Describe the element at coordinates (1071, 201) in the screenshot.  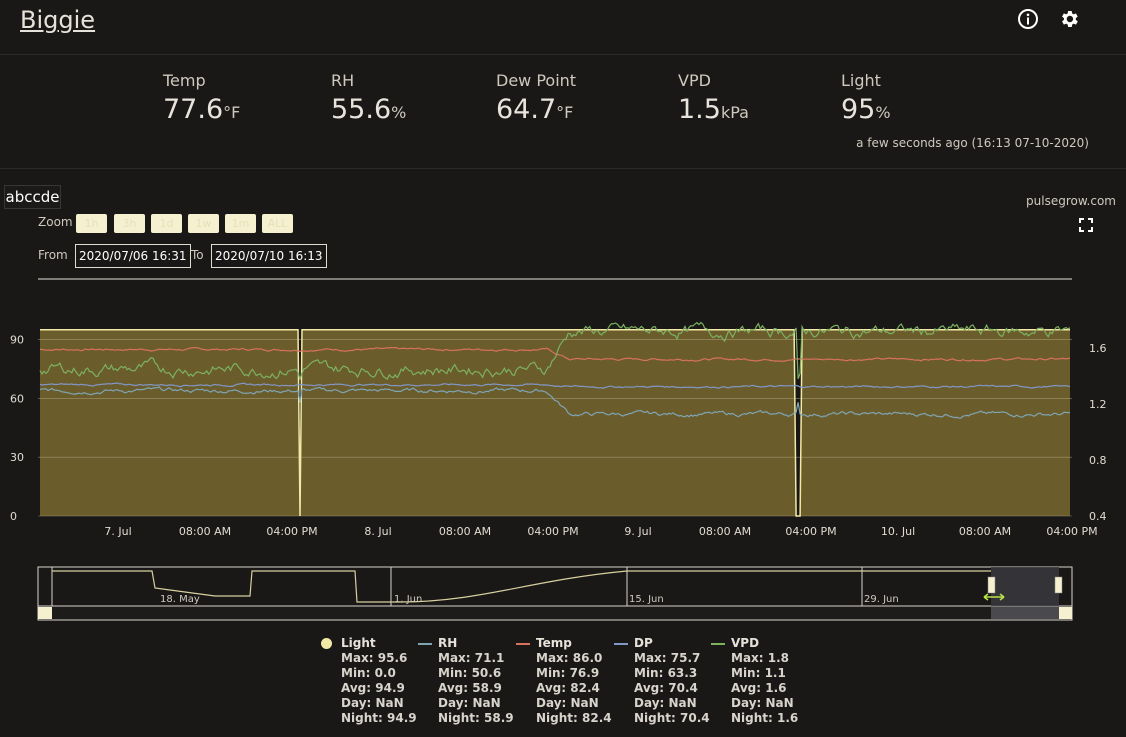
I see `credit-link: pulsegrow.com` at that location.